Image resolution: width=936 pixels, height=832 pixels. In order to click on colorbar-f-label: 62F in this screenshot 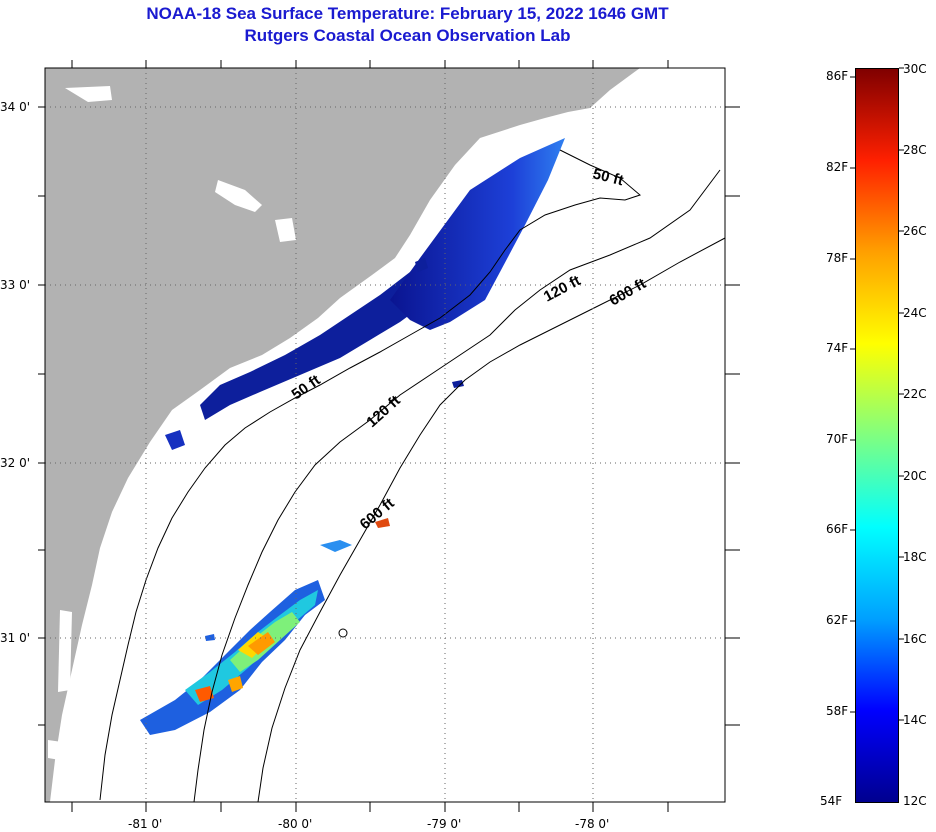, I will do `click(837, 620)`.